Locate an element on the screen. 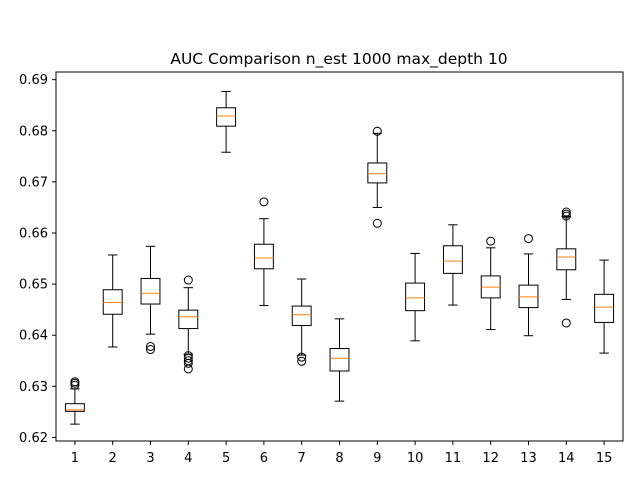 The height and width of the screenshot is (484, 640). x-tick-label-6: 6 is located at coordinates (264, 458).